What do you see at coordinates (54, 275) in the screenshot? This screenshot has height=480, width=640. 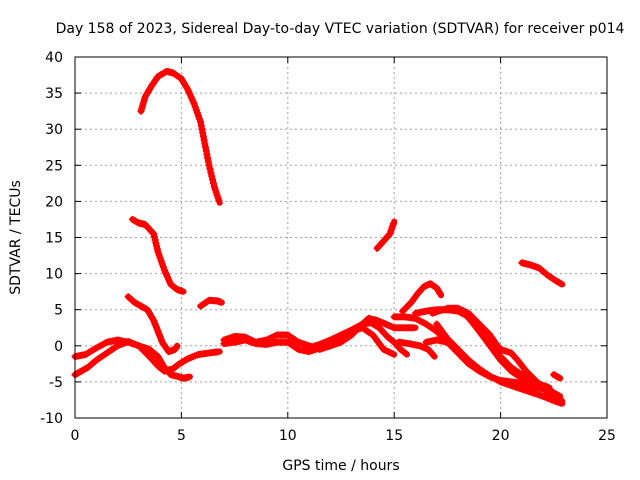 I see `y-tick-label: 10` at bounding box center [54, 275].